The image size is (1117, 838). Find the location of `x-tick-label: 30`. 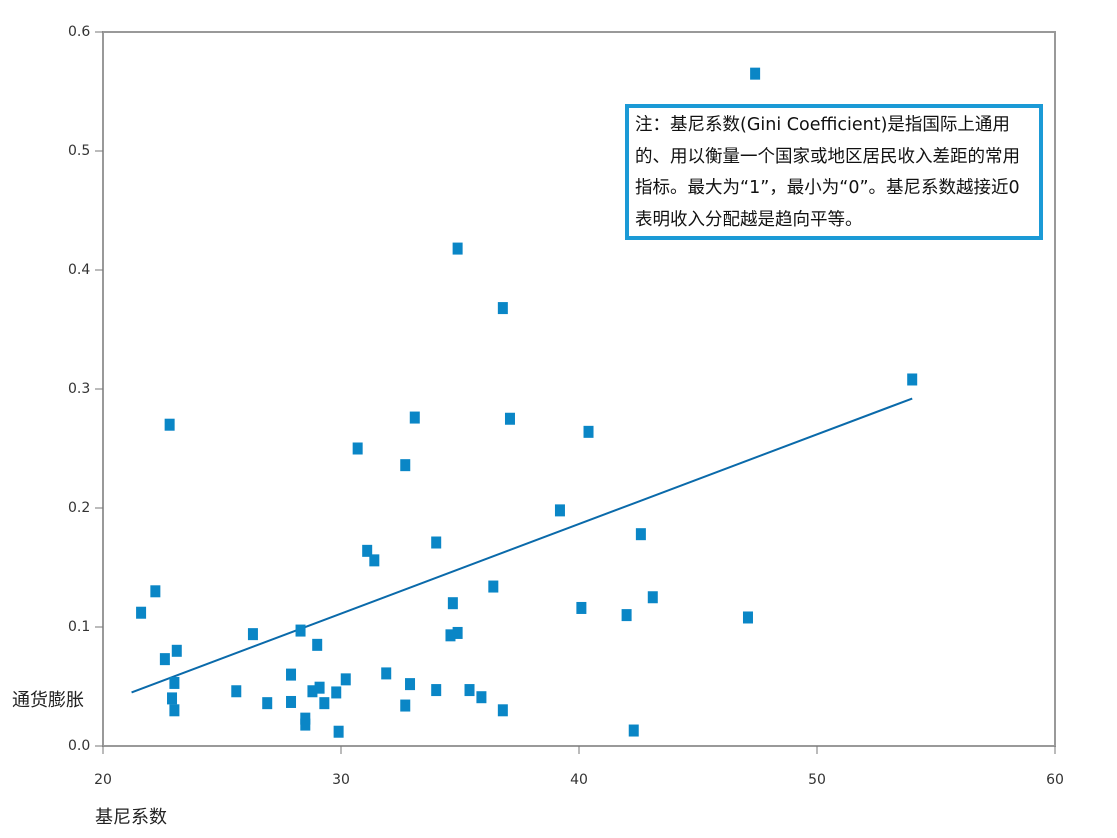

x-tick-label: 30 is located at coordinates (341, 780).